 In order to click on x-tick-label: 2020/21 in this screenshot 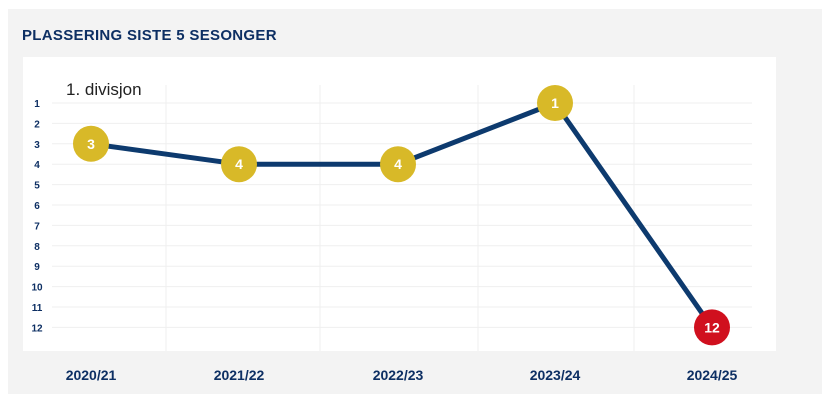, I will do `click(91, 375)`.